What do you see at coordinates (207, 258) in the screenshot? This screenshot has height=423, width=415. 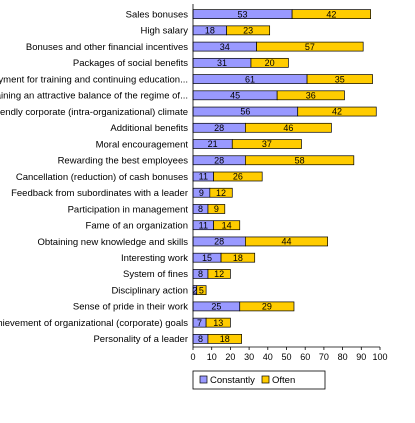 I see `data-label: 15` at bounding box center [207, 258].